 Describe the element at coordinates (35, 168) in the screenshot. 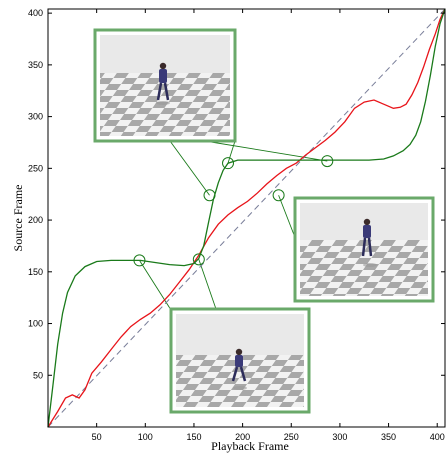

I see `y-tick-label: 250` at that location.